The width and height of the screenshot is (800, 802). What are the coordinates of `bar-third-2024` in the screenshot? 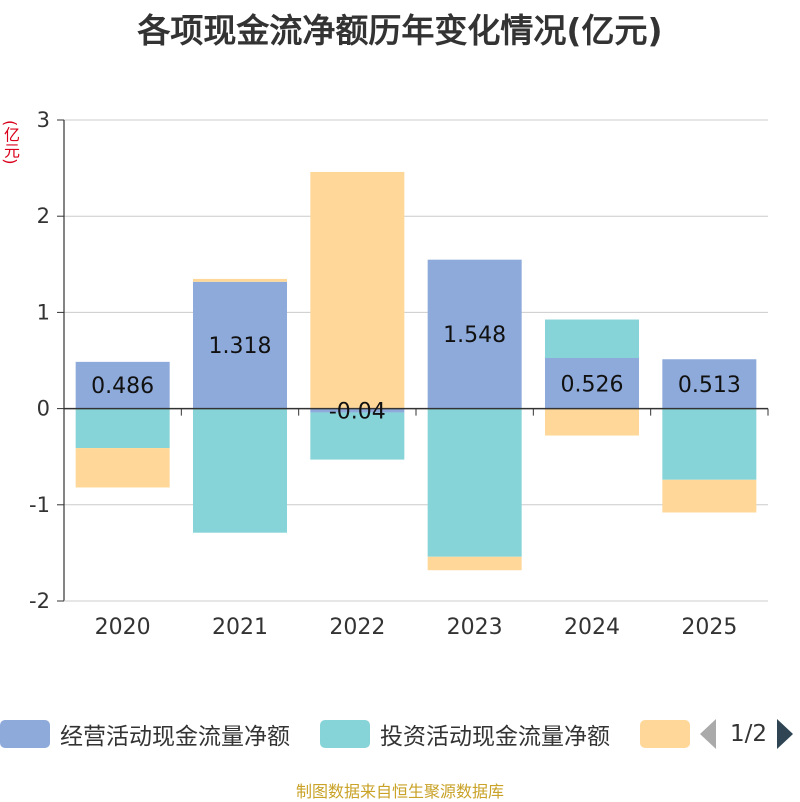 It's located at (592, 422).